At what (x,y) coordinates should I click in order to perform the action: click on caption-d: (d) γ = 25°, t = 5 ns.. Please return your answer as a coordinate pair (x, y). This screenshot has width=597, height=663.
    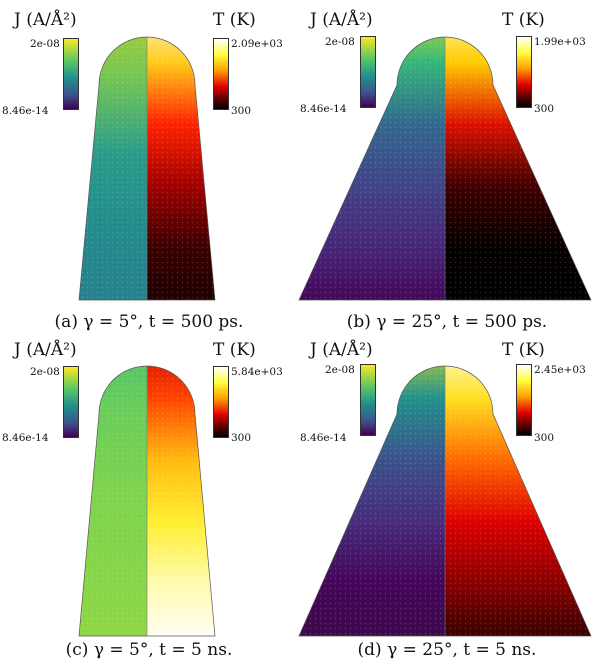
    Looking at the image, I should click on (447, 650).